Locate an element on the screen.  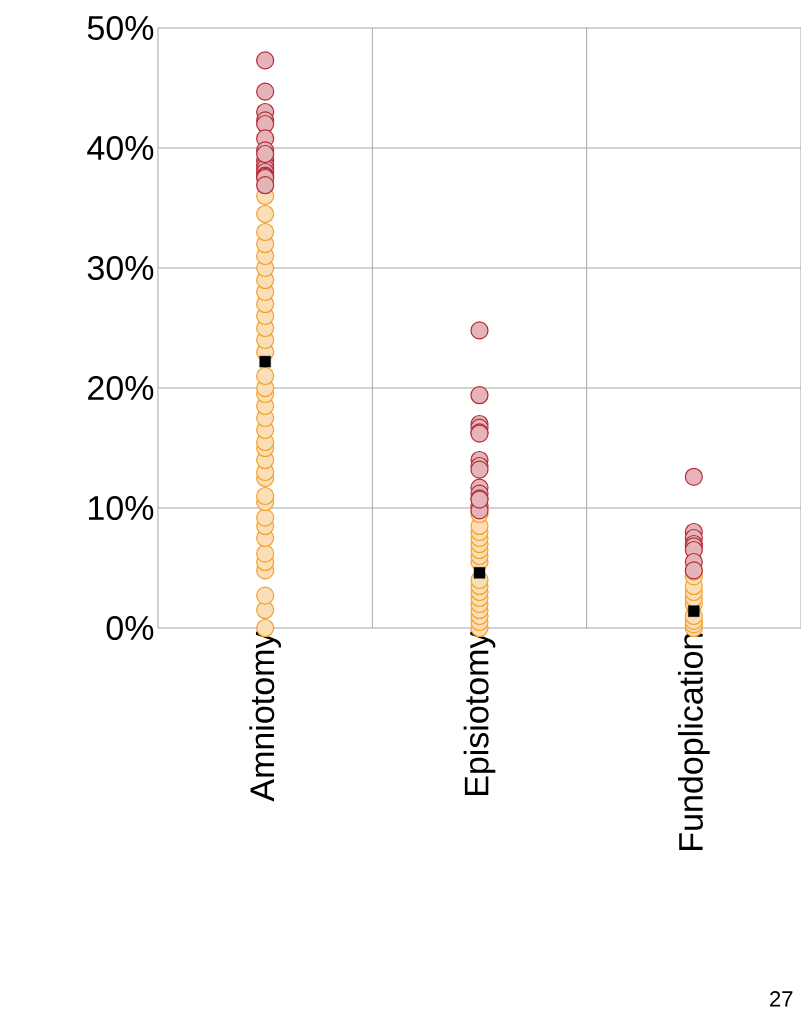
x-tick-label: Episiotomy is located at coordinates (479, 713).